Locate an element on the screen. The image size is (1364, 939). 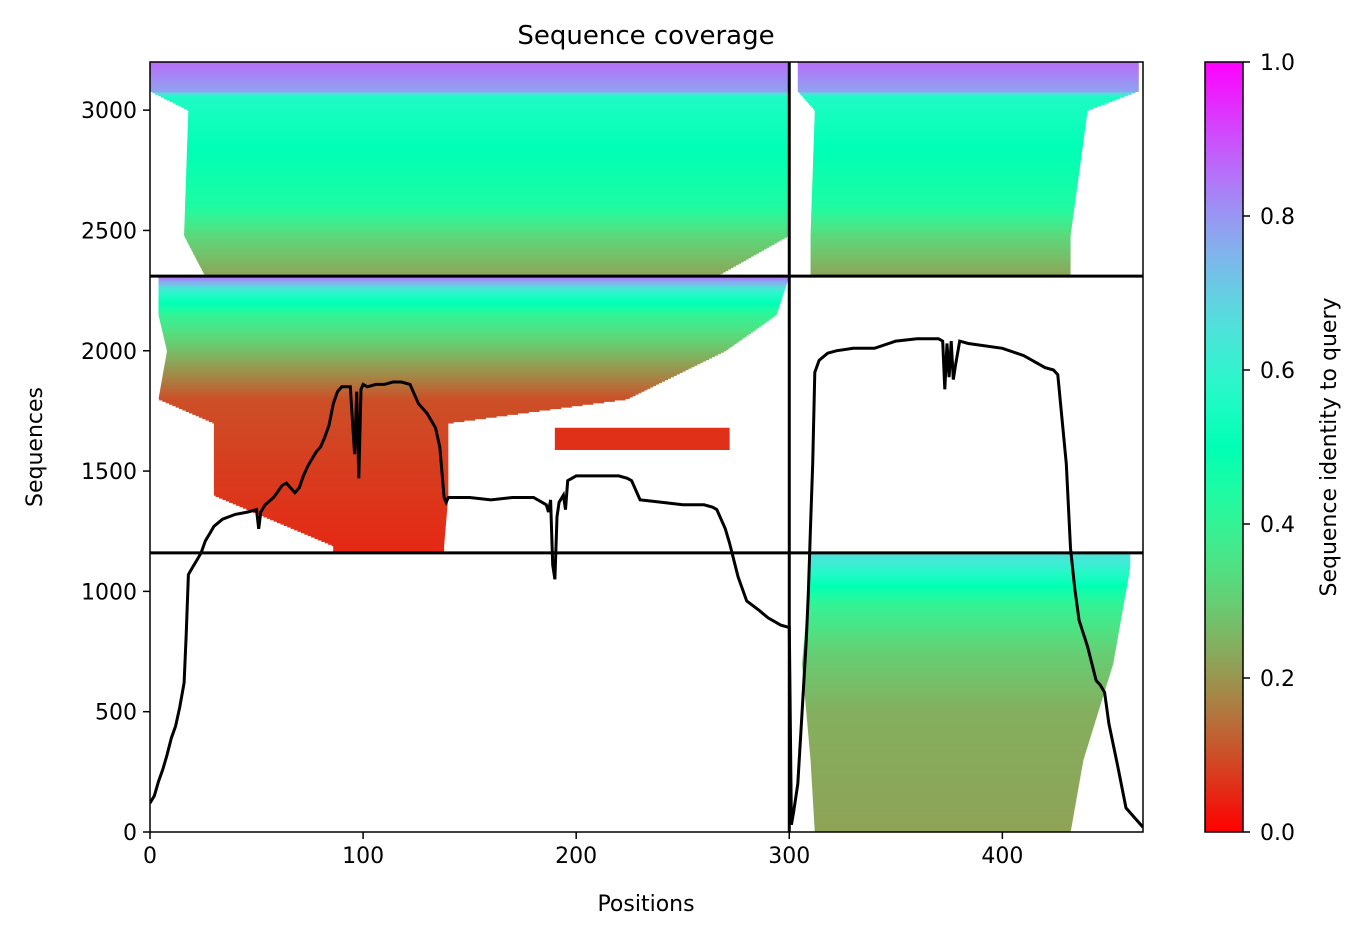
colorbar-tick-label: 1.0 is located at coordinates (1277, 63).